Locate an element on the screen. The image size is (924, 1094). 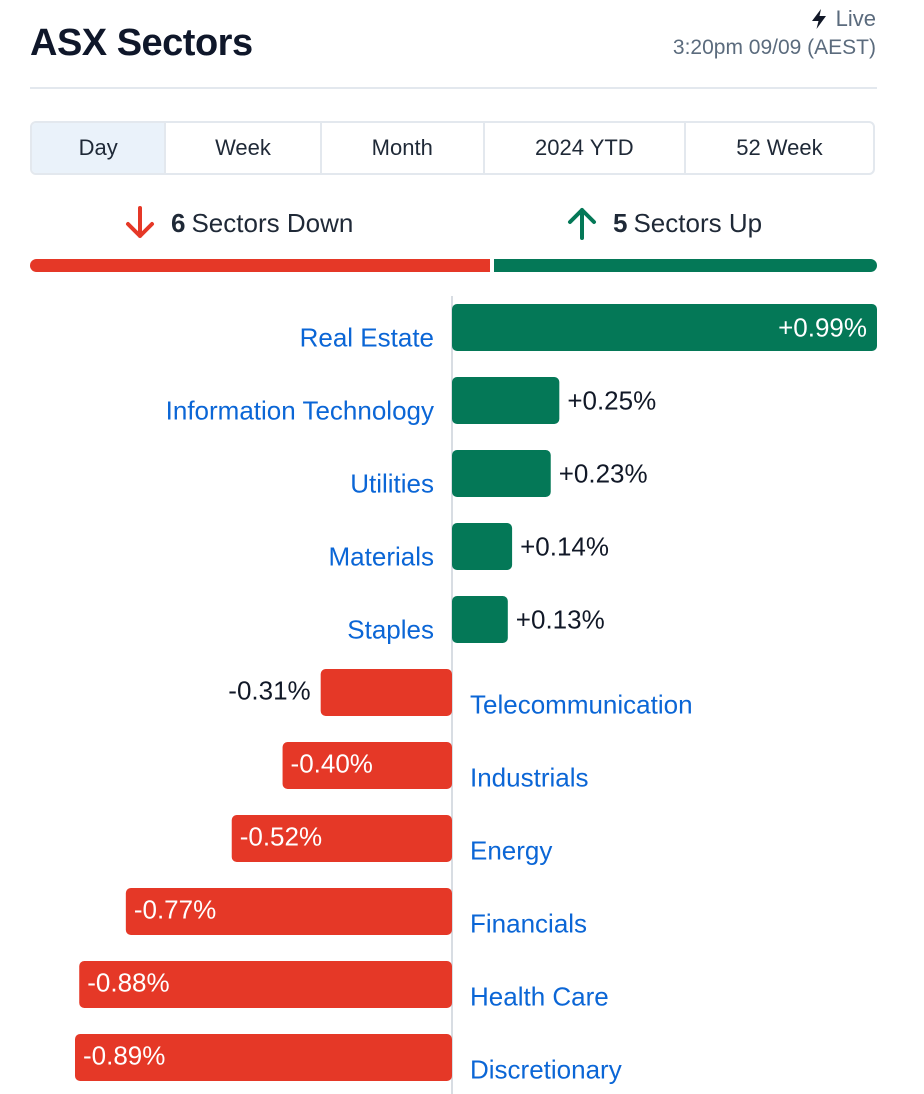
sectors-down-count: 6 is located at coordinates (178, 222).